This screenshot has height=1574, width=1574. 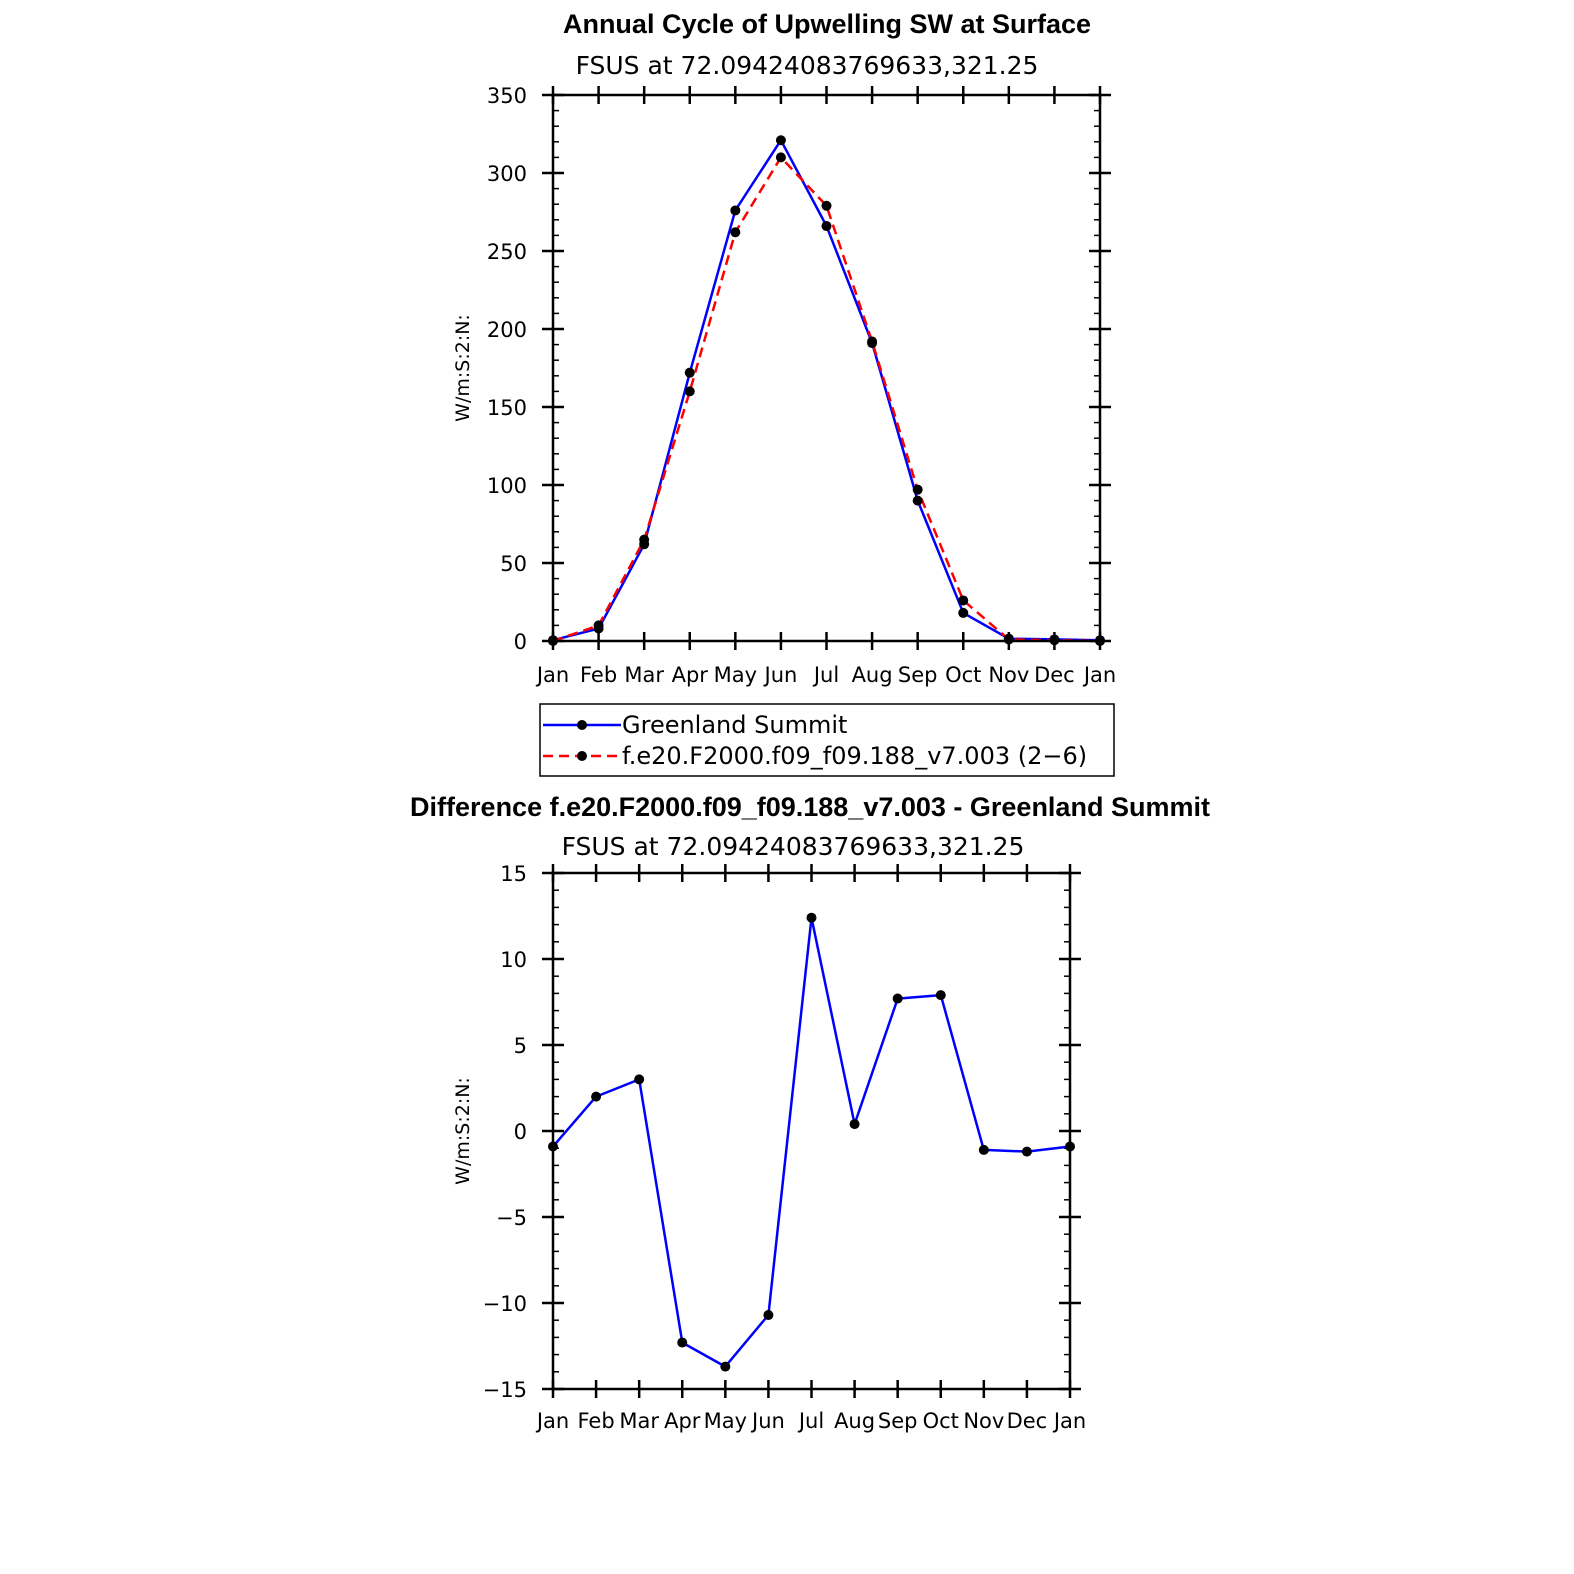 What do you see at coordinates (507, 330) in the screenshot?
I see `y-tick-label: 200` at bounding box center [507, 330].